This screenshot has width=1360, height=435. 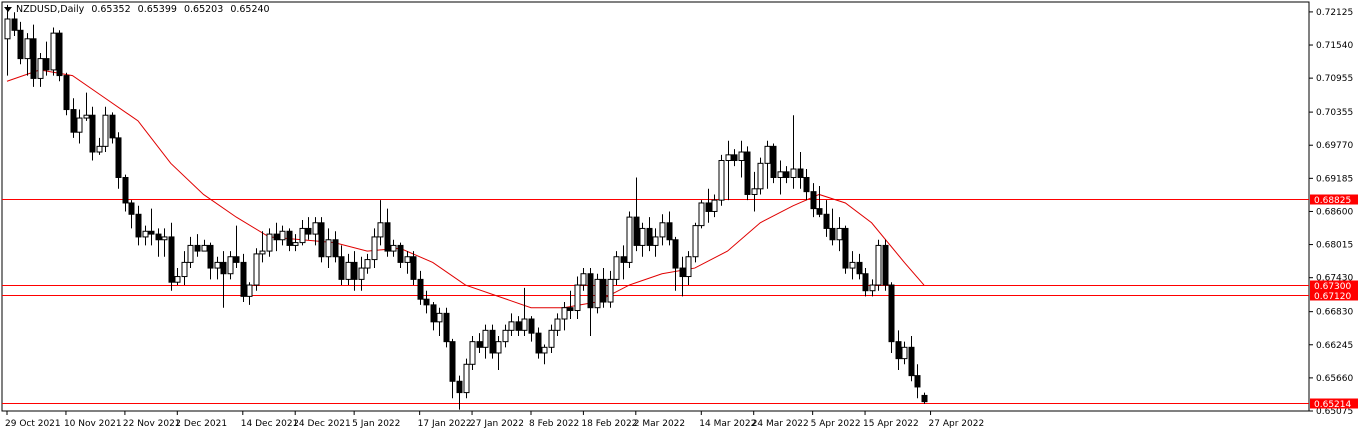 What do you see at coordinates (957, 424) in the screenshot?
I see `time-tick-label: 27 Apr 2022` at bounding box center [957, 424].